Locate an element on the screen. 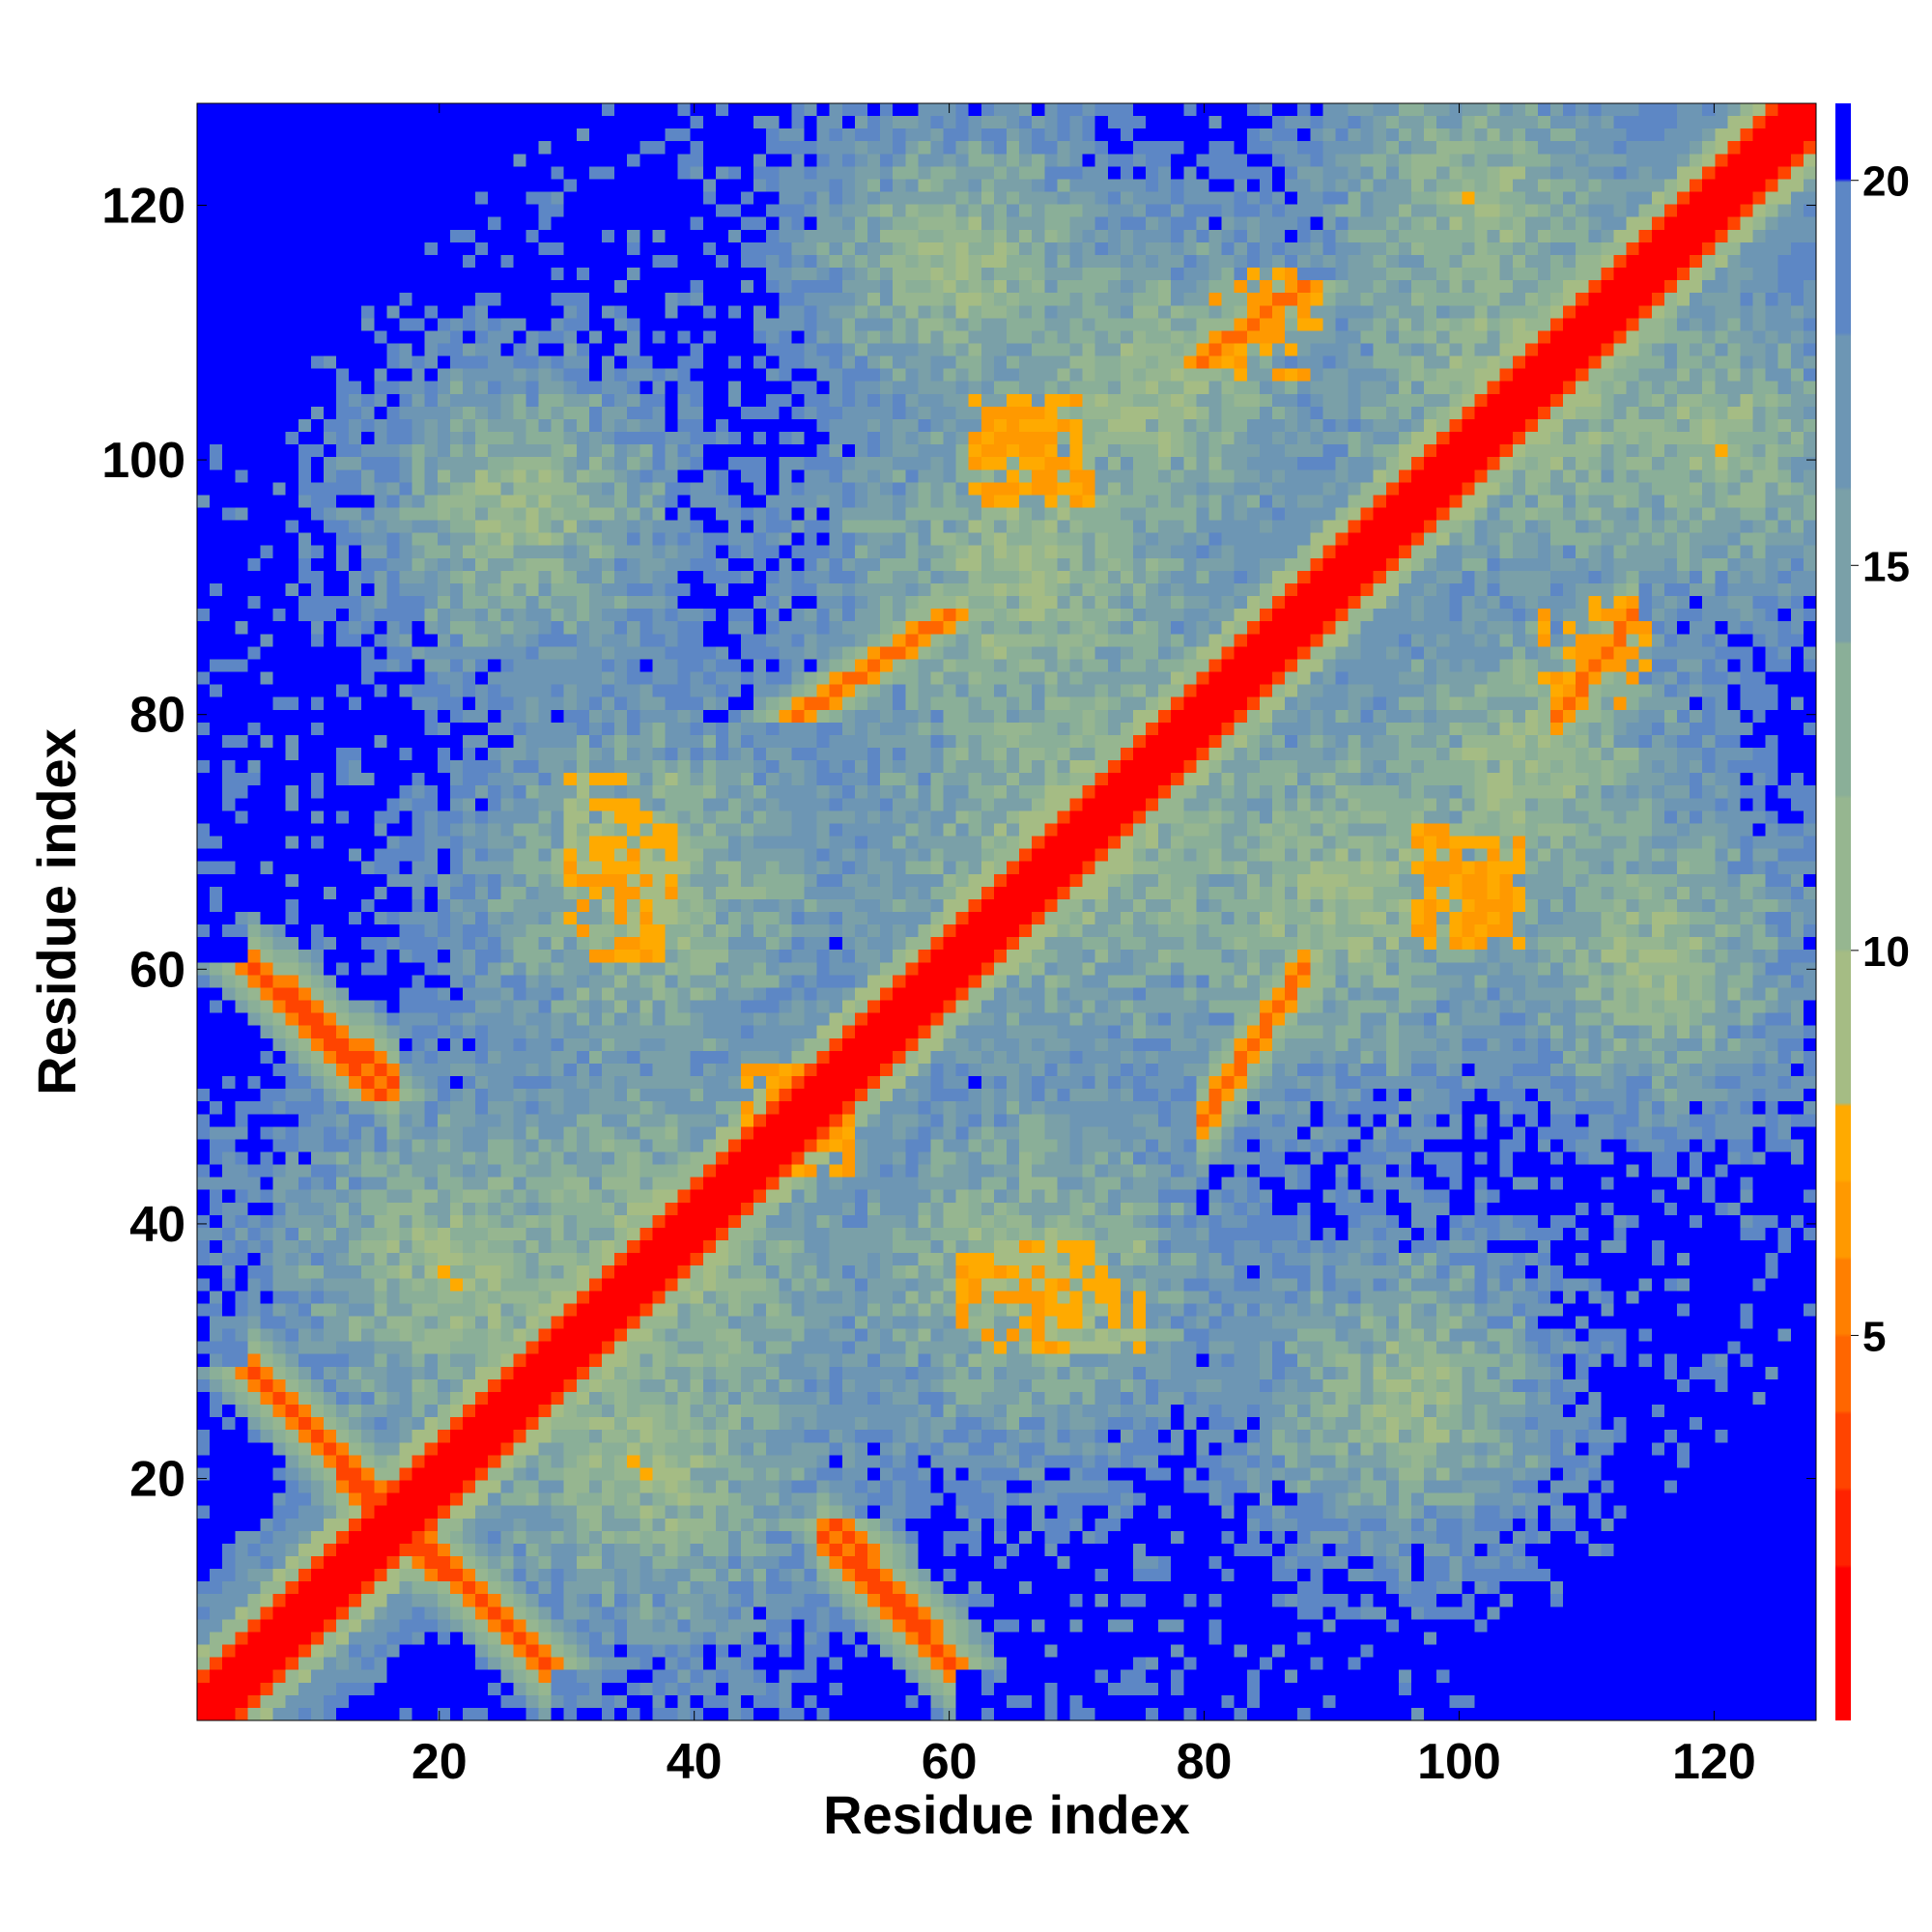 This screenshot has height=1932, width=1932. colorbar-tick-label: 5 is located at coordinates (1874, 1336).